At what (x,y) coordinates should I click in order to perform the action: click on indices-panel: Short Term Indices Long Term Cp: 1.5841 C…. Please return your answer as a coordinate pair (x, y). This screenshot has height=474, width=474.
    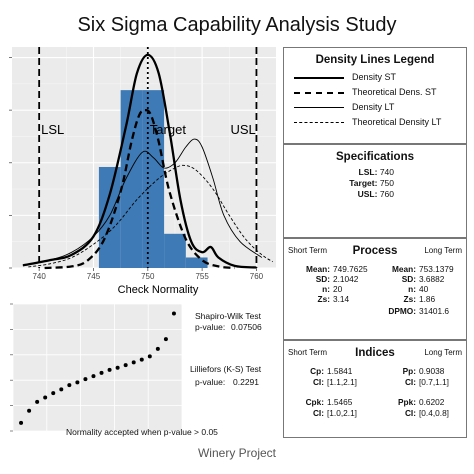
    Looking at the image, I should click on (375, 389).